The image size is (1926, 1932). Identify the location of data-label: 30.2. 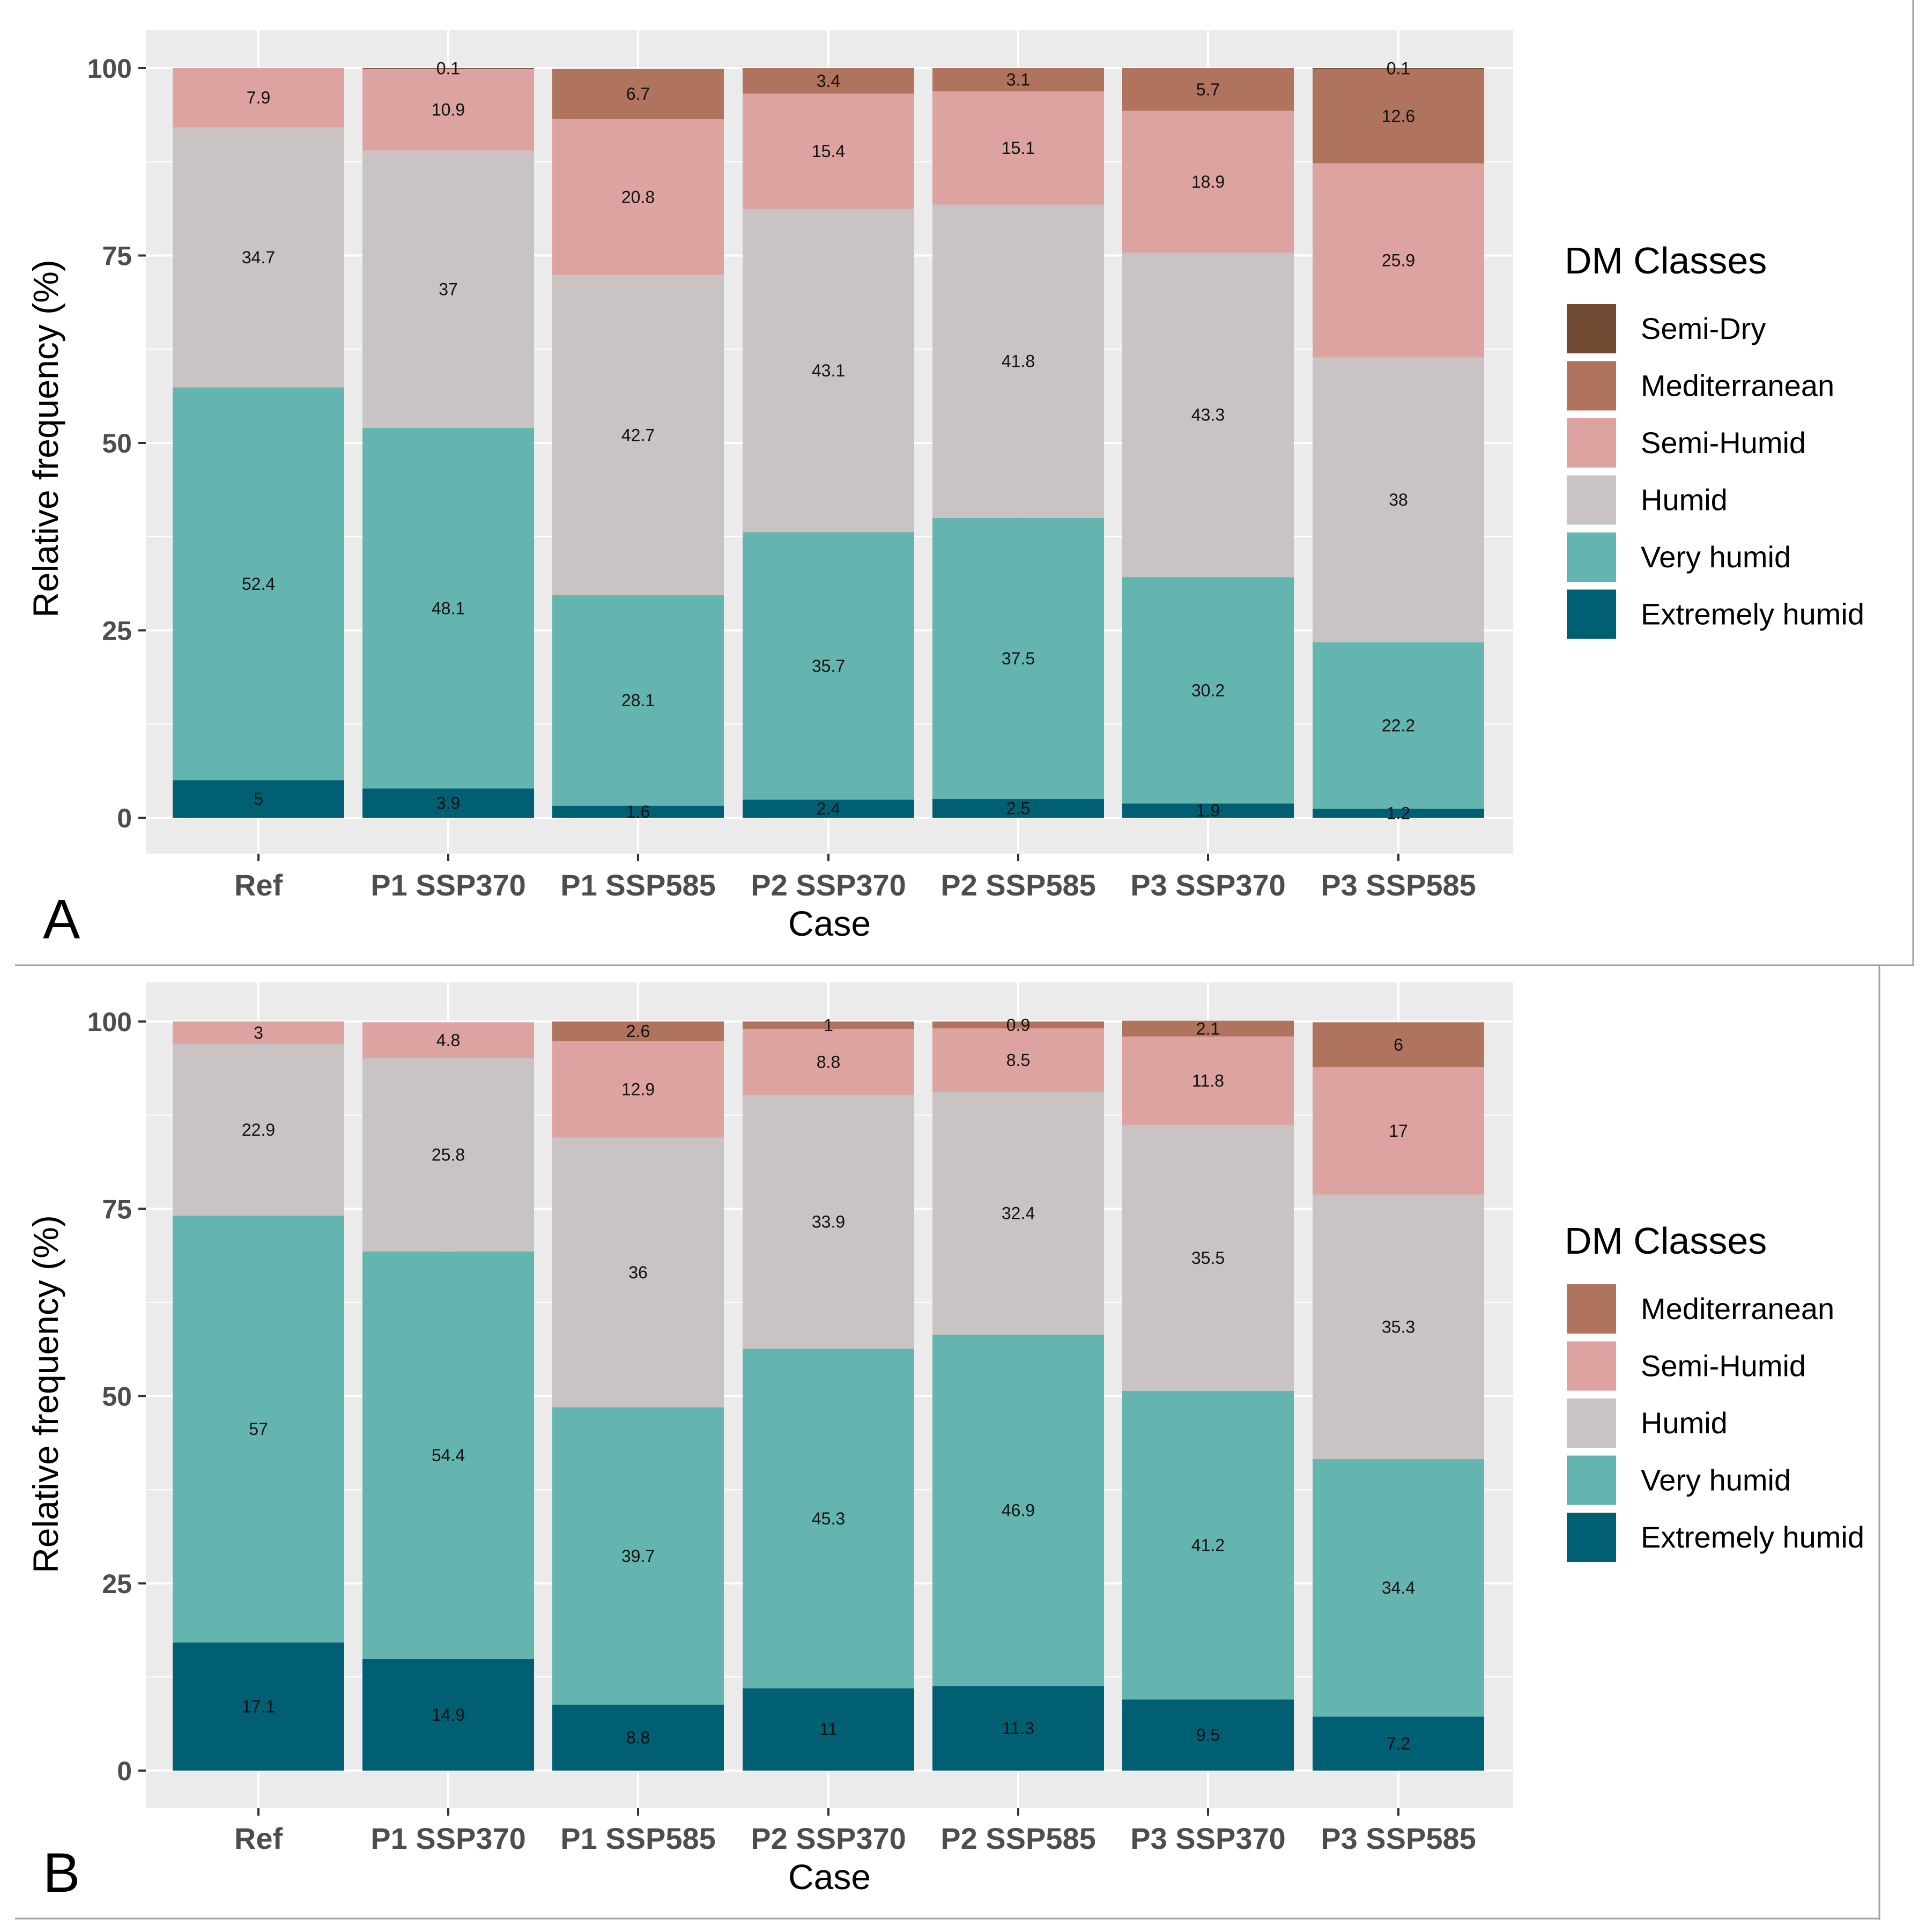
(1208, 690).